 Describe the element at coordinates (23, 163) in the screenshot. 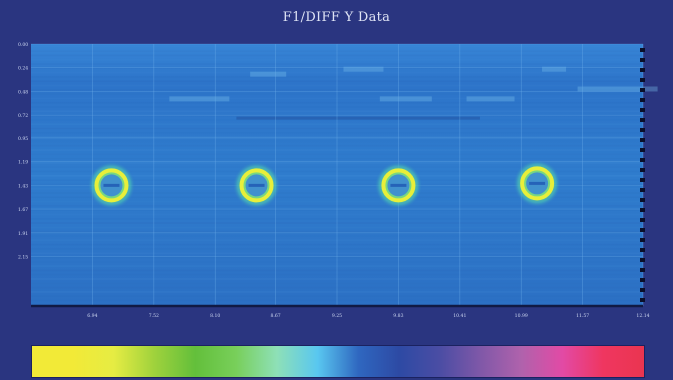

I see `y-tick-label: 1.19` at that location.